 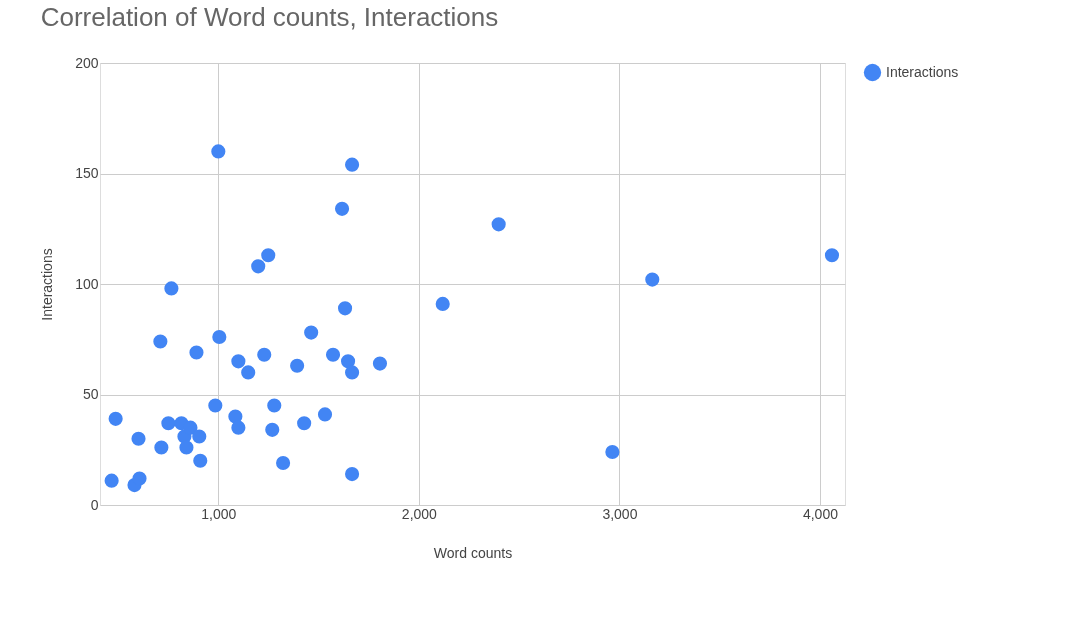 What do you see at coordinates (820, 513) in the screenshot?
I see `x-tick-label: 4,000` at bounding box center [820, 513].